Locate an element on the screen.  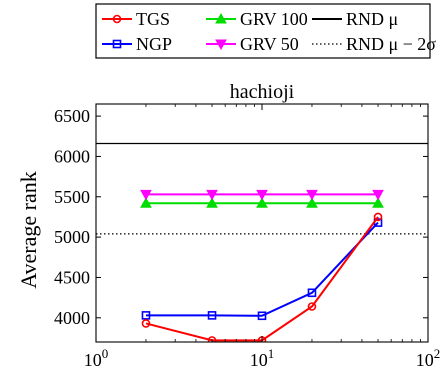
y-tick-label: 4000 is located at coordinates (72, 318).